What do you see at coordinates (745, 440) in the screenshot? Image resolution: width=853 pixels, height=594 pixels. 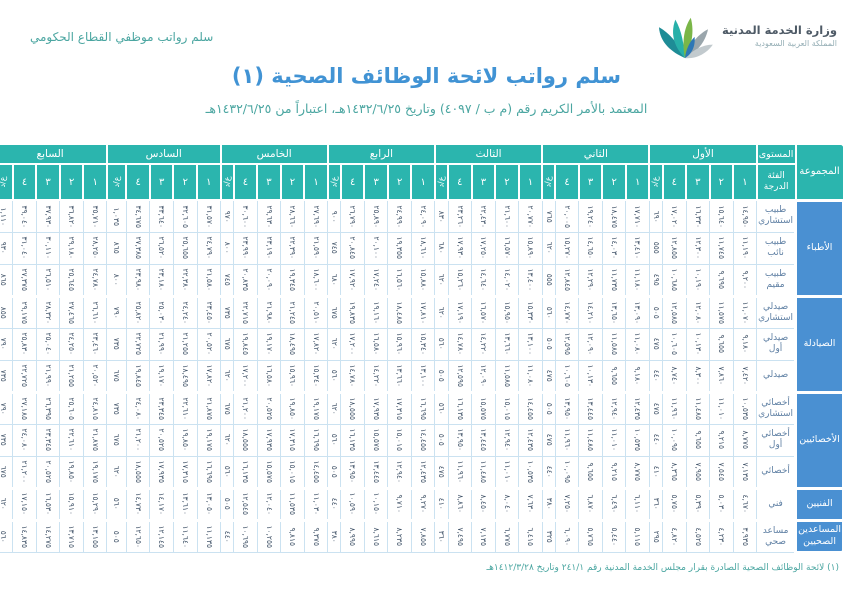 I see `salary-cell: ٨,٧٧٥` at bounding box center [745, 440].